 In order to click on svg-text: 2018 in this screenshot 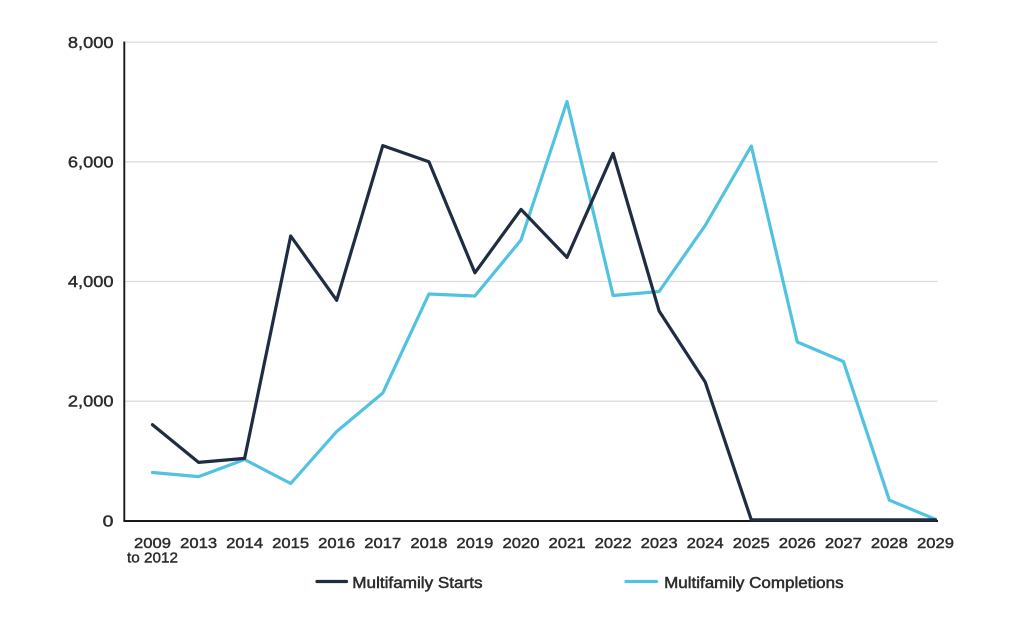, I will do `click(428, 543)`.